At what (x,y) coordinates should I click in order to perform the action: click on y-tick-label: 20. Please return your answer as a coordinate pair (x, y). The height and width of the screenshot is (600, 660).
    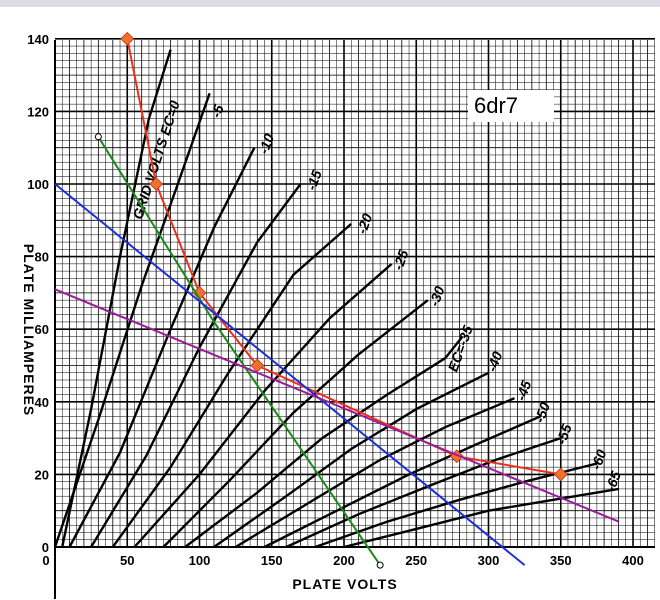
    Looking at the image, I should click on (42, 474).